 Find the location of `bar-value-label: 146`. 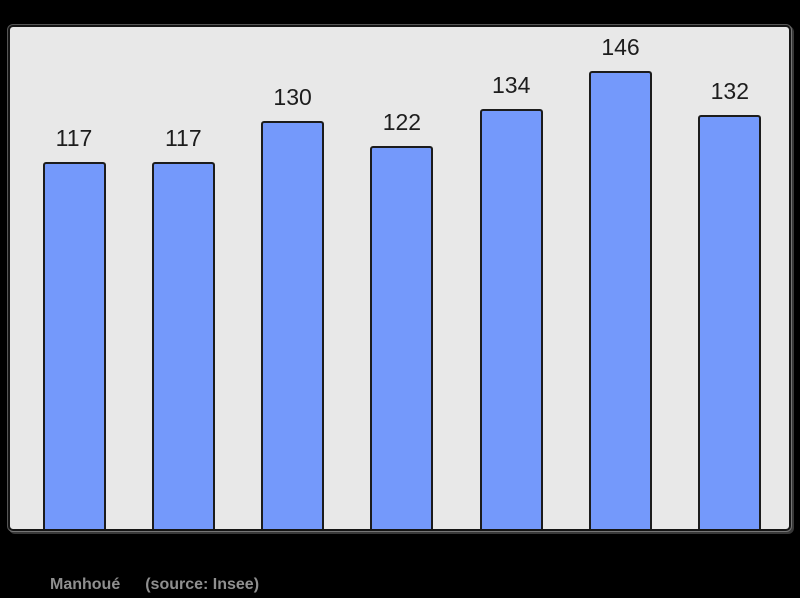

bar-value-label: 146 is located at coordinates (620, 47).